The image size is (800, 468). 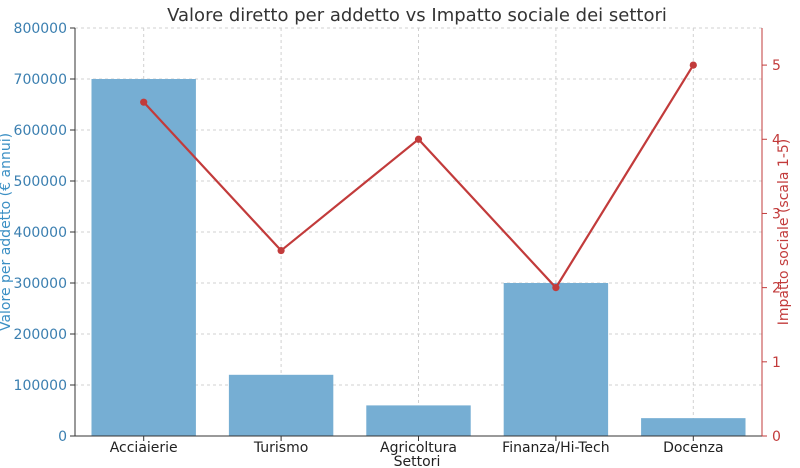 I want to click on y-tick-label: 400000, so click(x=40, y=233).